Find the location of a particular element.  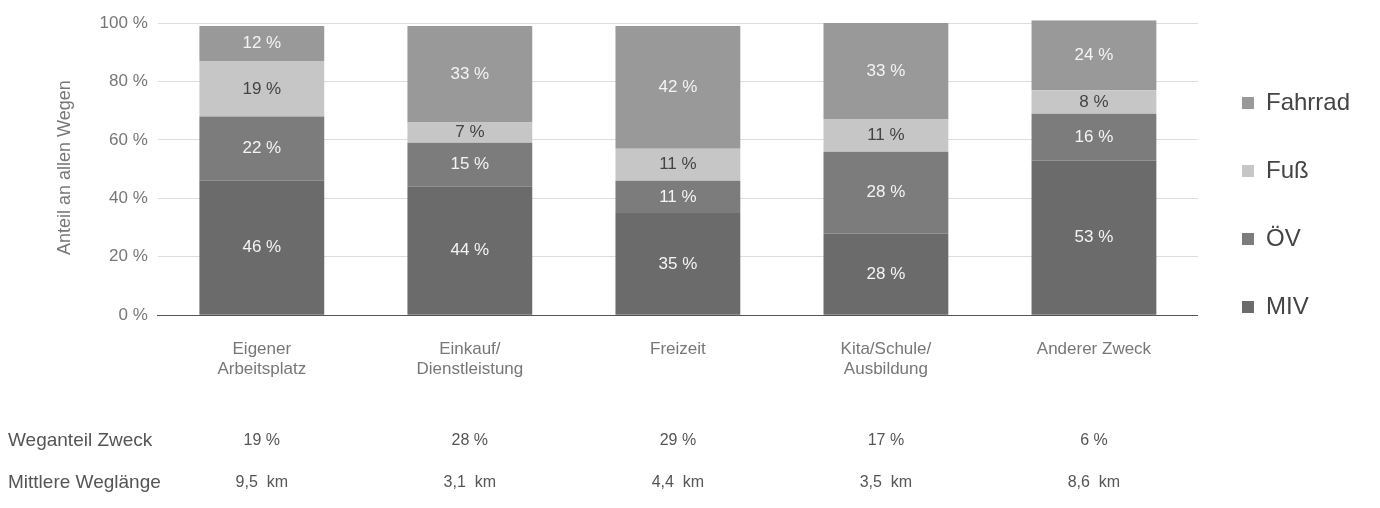

y-tick-label: 80 % is located at coordinates (128, 81).